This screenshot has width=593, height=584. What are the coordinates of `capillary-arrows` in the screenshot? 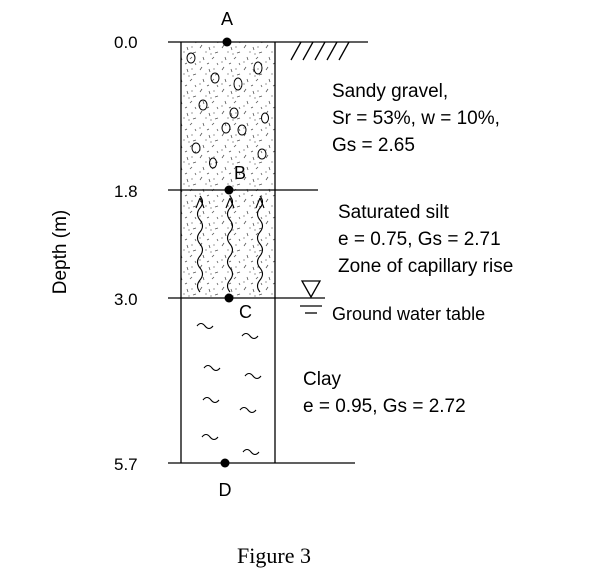 It's located at (230, 244).